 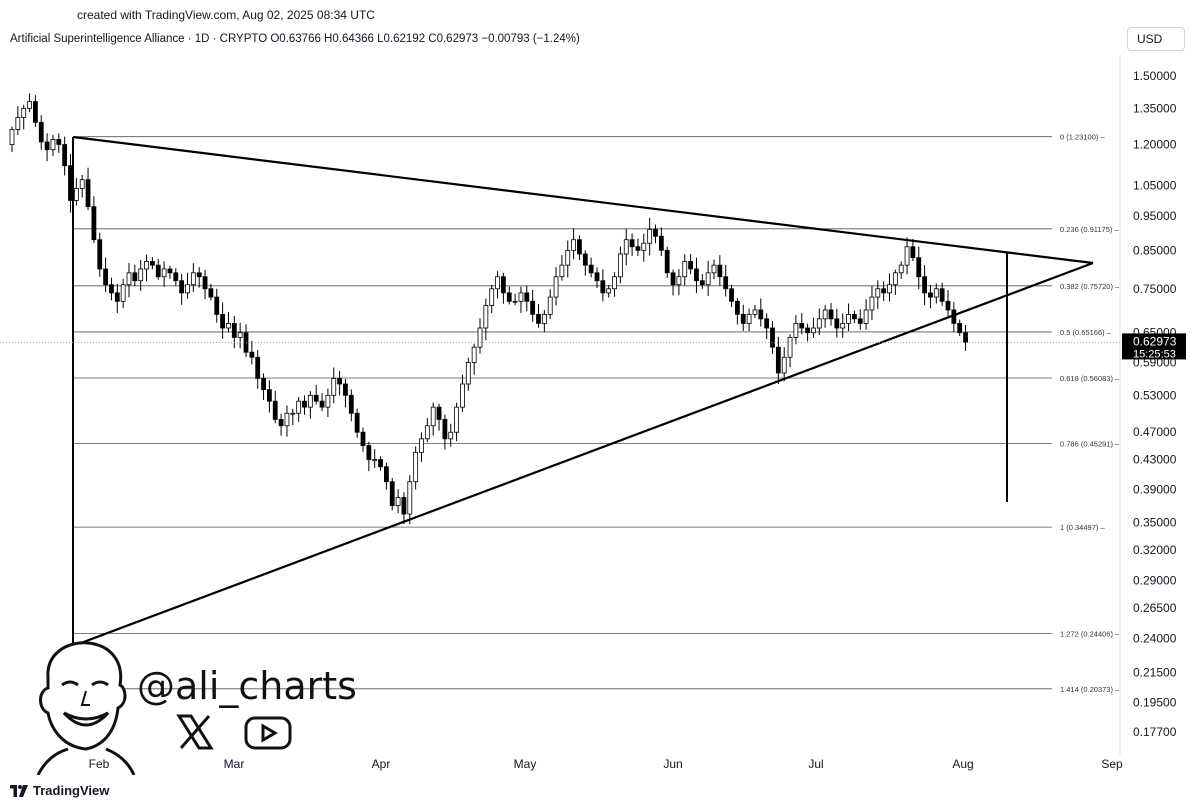 What do you see at coordinates (268, 733) in the screenshot?
I see `youtube-play-icon` at bounding box center [268, 733].